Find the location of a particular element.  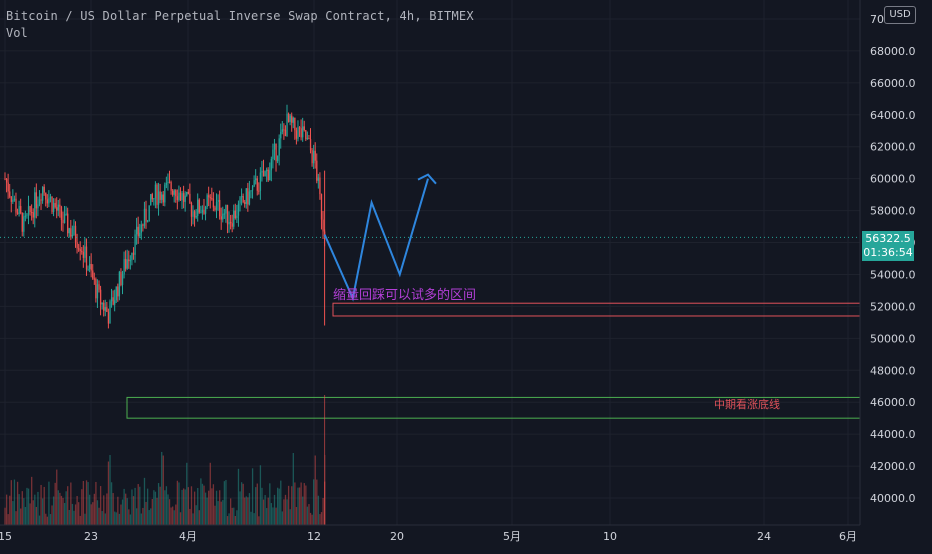

time-tick-label: 20 is located at coordinates (397, 536).